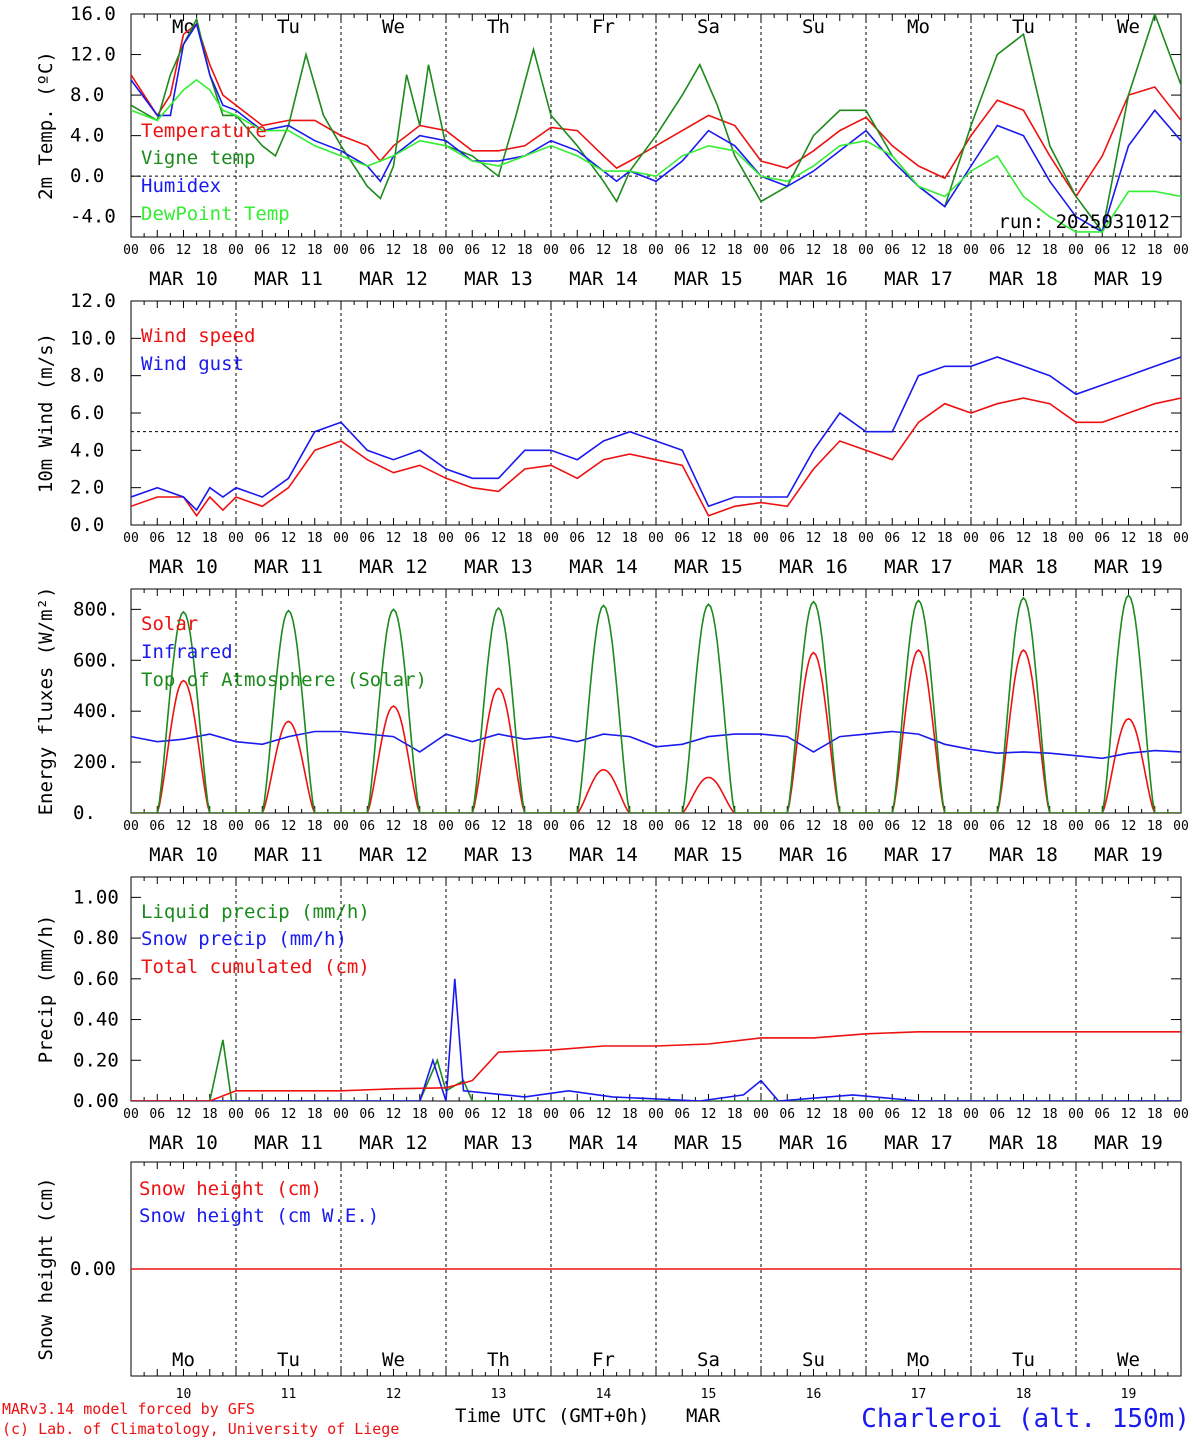  I want to click on y-tick-label: 1.00, so click(96, 897).